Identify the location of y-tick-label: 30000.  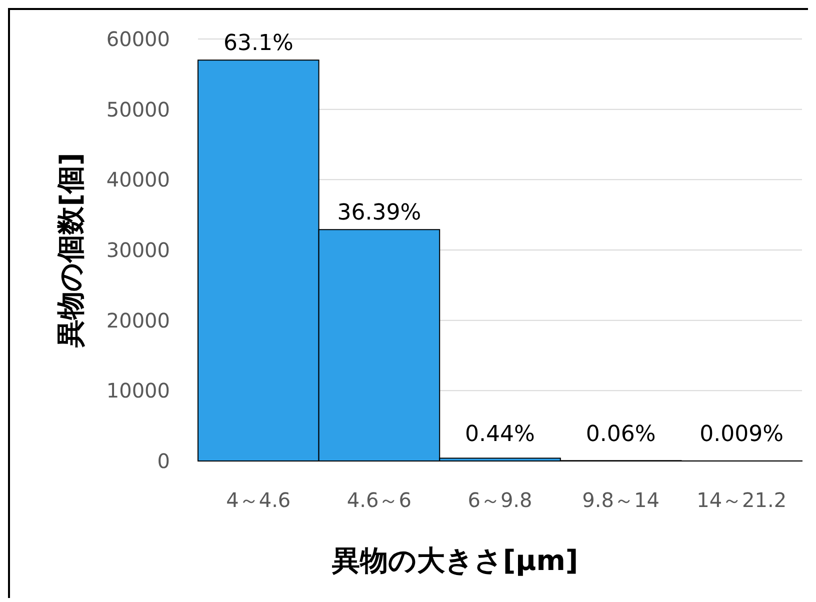
(138, 250).